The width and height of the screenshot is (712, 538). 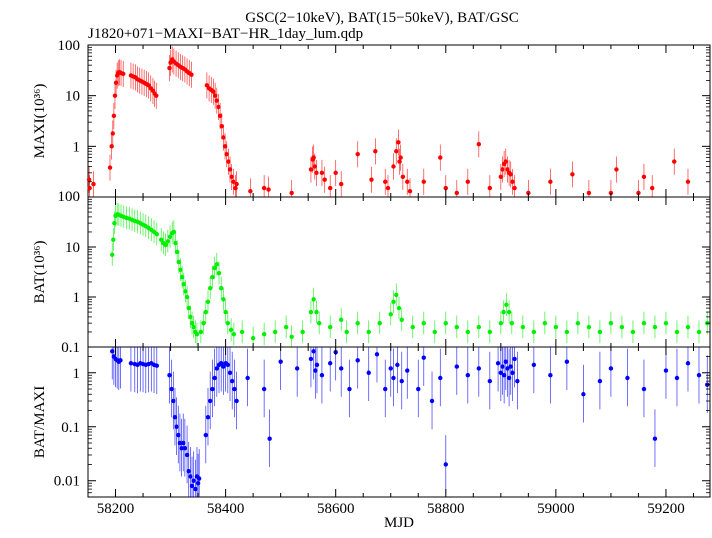 I want to click on x-tick-label: 58600, so click(x=336, y=509).